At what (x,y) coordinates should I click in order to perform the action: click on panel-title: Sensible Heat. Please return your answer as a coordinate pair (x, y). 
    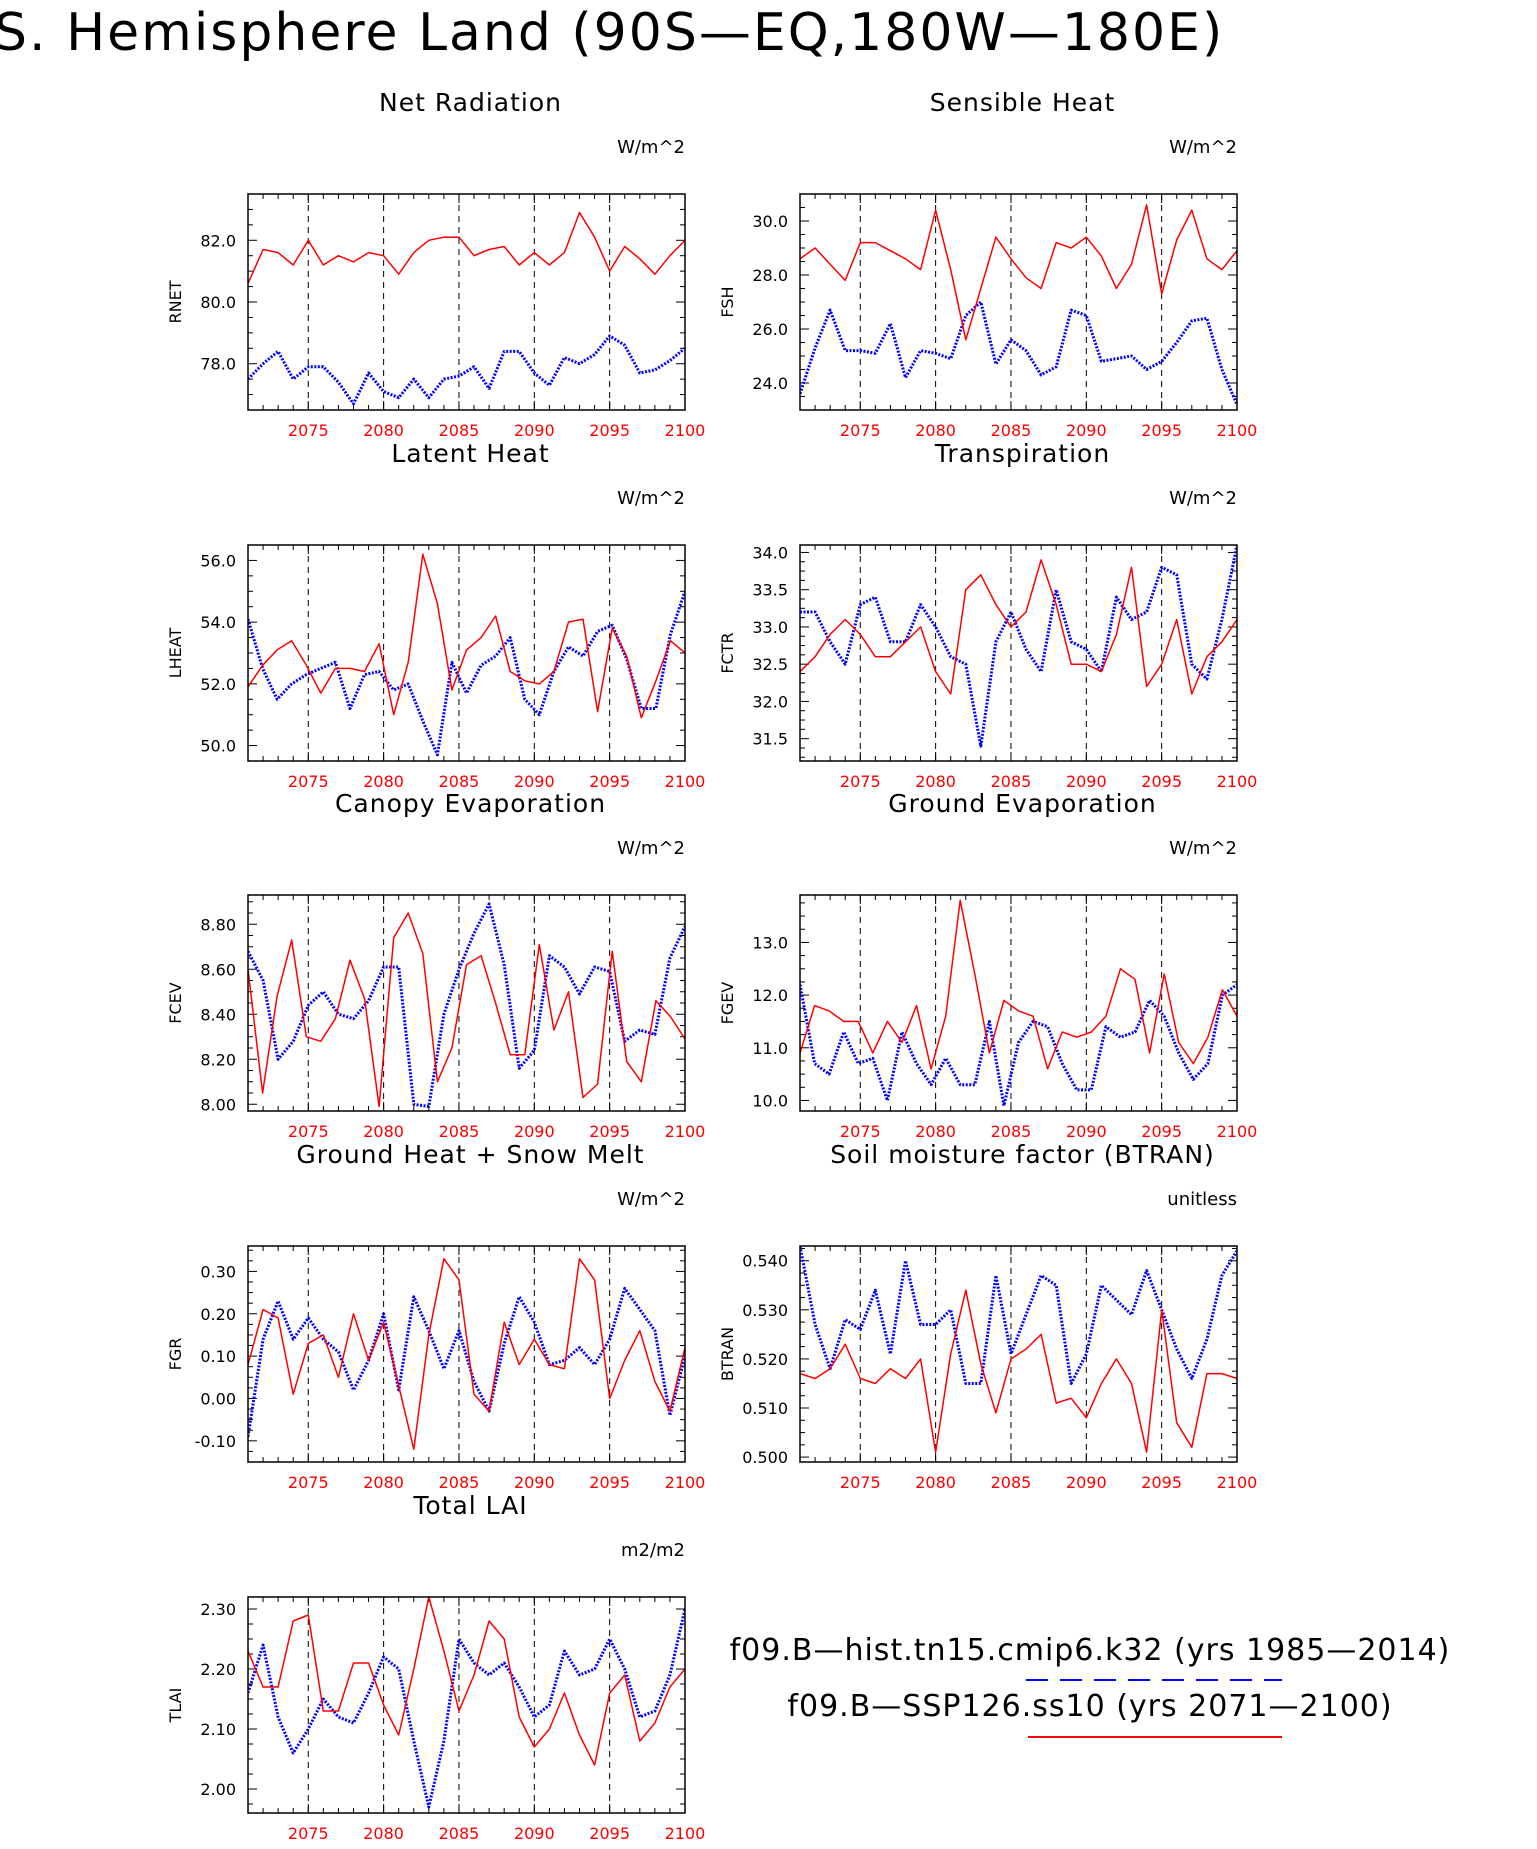
    Looking at the image, I should click on (1023, 102).